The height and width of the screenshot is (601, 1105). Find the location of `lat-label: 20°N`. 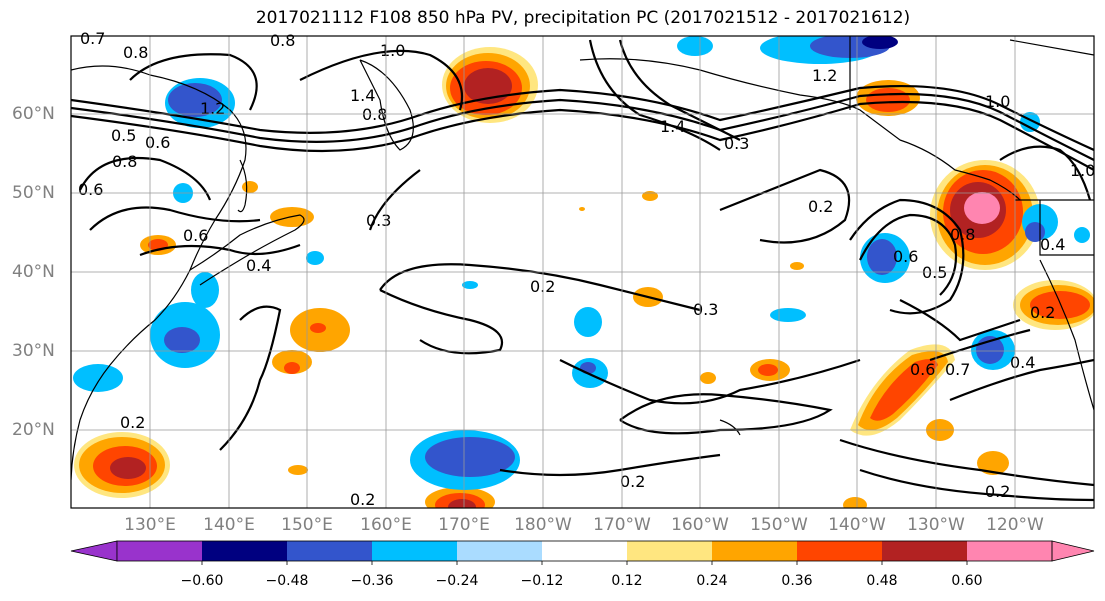

lat-label: 20°N is located at coordinates (33, 430).